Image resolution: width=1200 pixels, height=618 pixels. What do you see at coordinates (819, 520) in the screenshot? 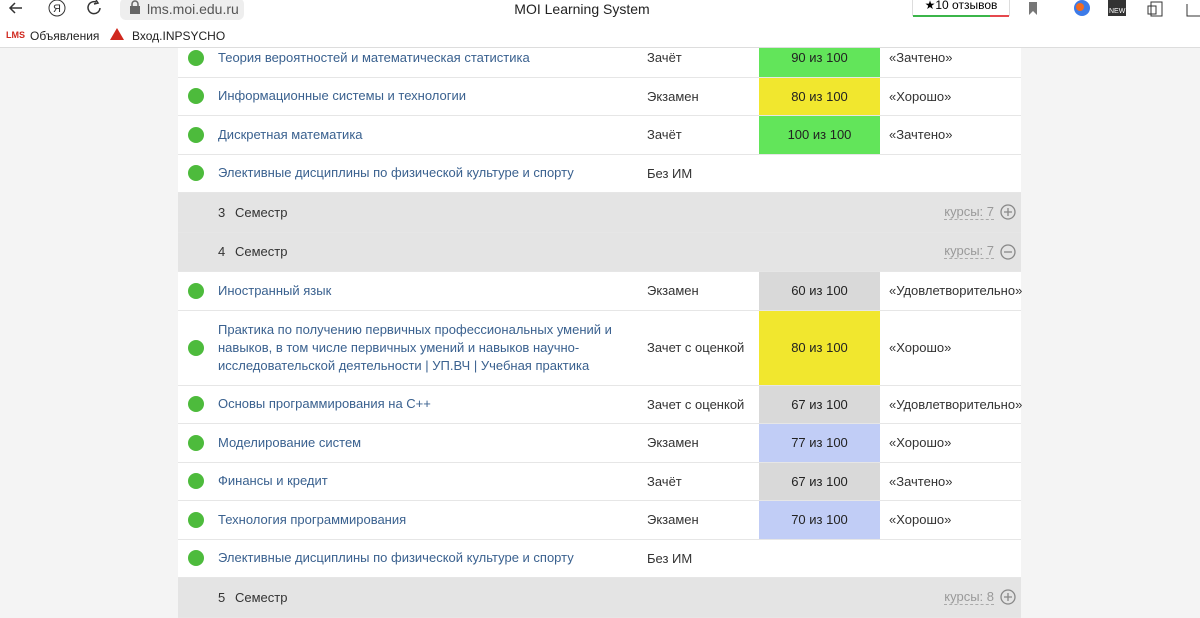
I see `score-cell: 70 из 100` at bounding box center [819, 520].